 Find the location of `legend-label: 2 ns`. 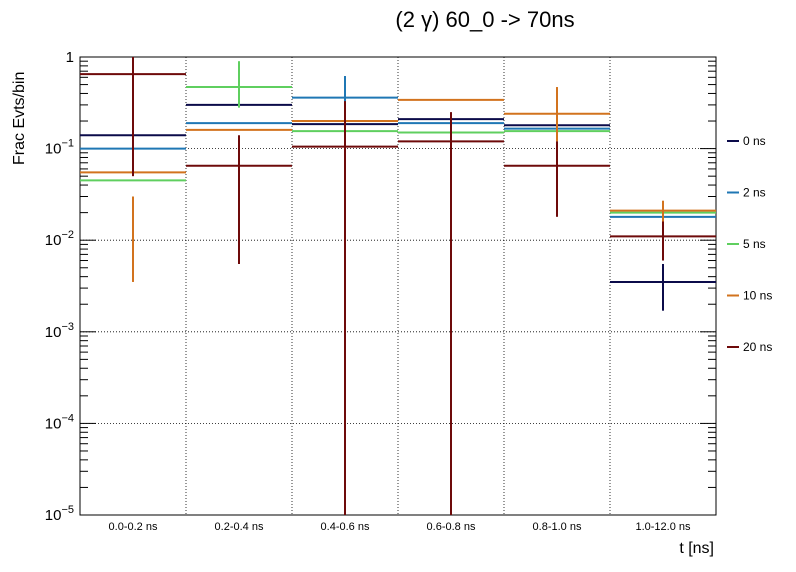

legend-label: 2 ns is located at coordinates (754, 193).